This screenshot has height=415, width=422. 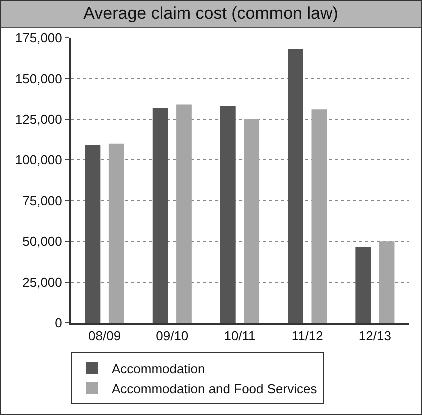 What do you see at coordinates (38, 38) in the screenshot?
I see `y-tick-label: 175,000` at bounding box center [38, 38].